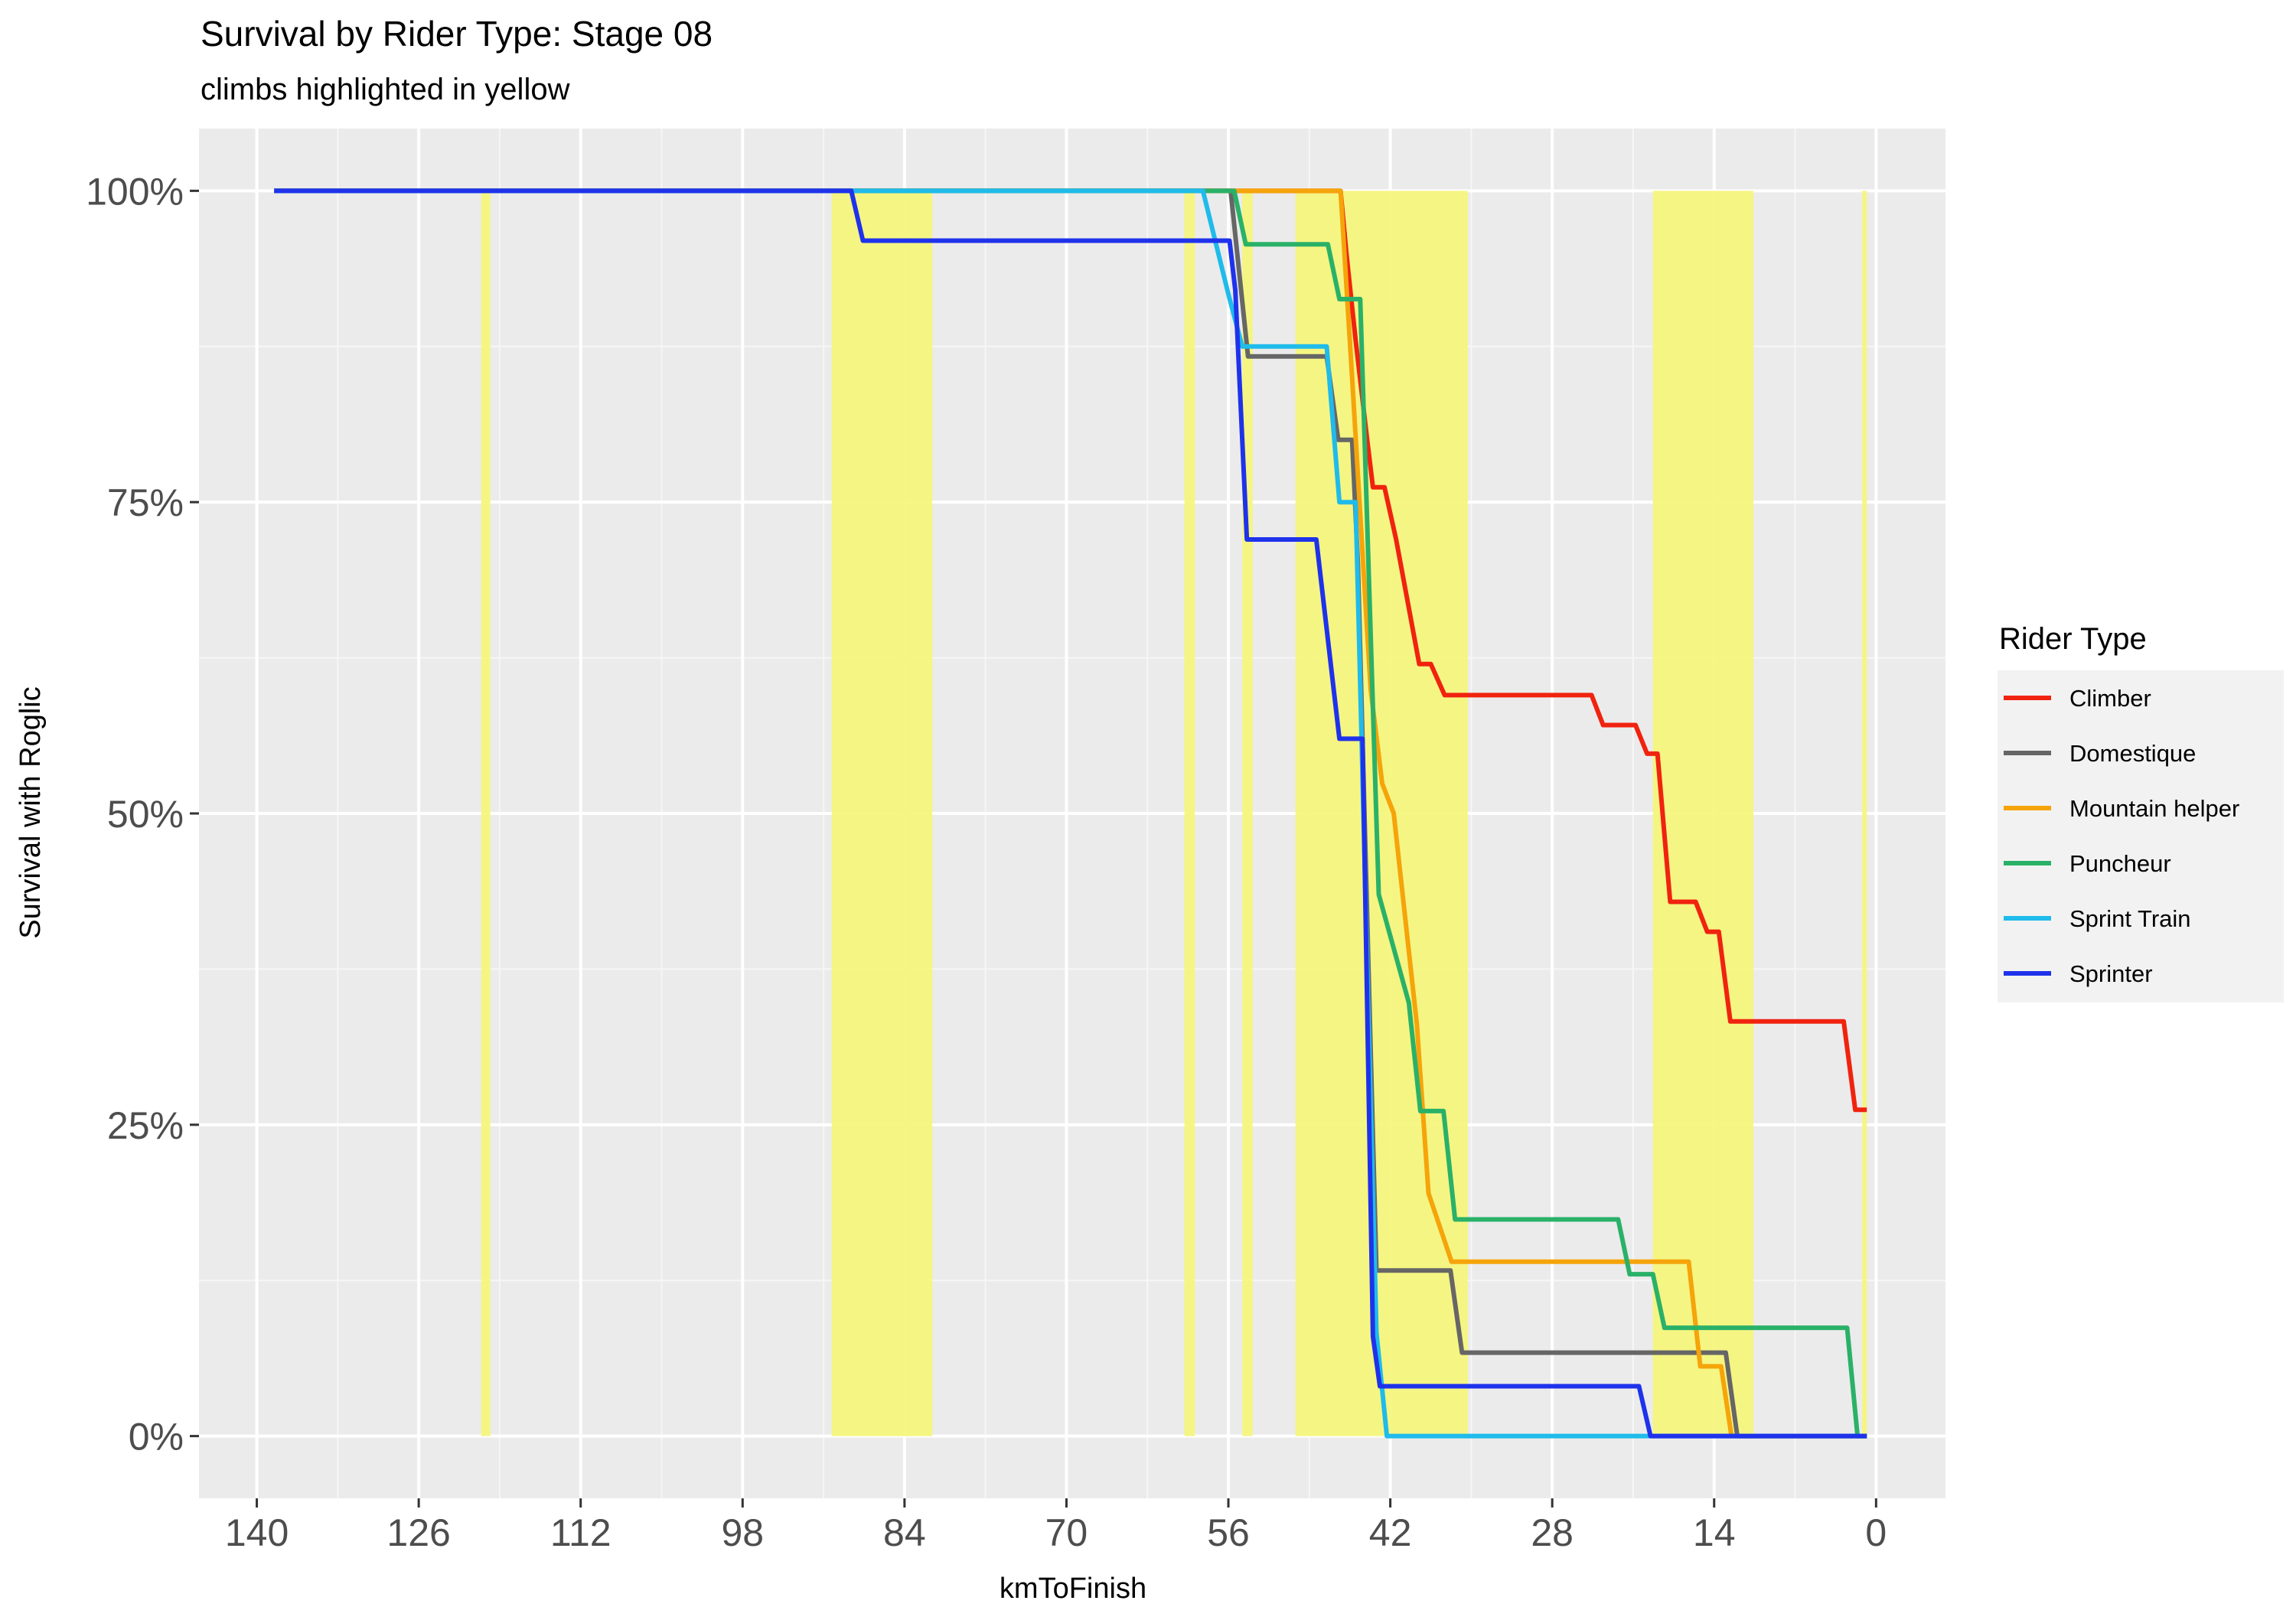 Image resolution: width=2296 pixels, height=1607 pixels. Describe the element at coordinates (2110, 698) in the screenshot. I see `legend-label: Climber` at that location.